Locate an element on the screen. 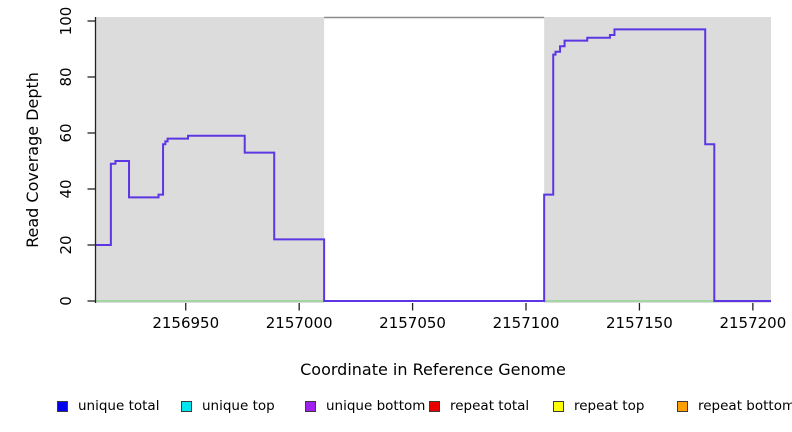 The width and height of the screenshot is (792, 432). legend-item-unique-bottom: unique bottom is located at coordinates (365, 406).